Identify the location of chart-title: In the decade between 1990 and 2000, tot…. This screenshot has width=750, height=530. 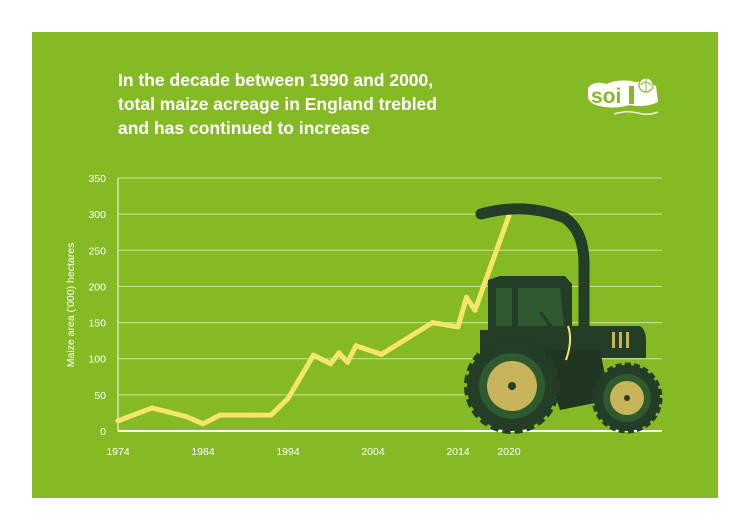
(308, 104).